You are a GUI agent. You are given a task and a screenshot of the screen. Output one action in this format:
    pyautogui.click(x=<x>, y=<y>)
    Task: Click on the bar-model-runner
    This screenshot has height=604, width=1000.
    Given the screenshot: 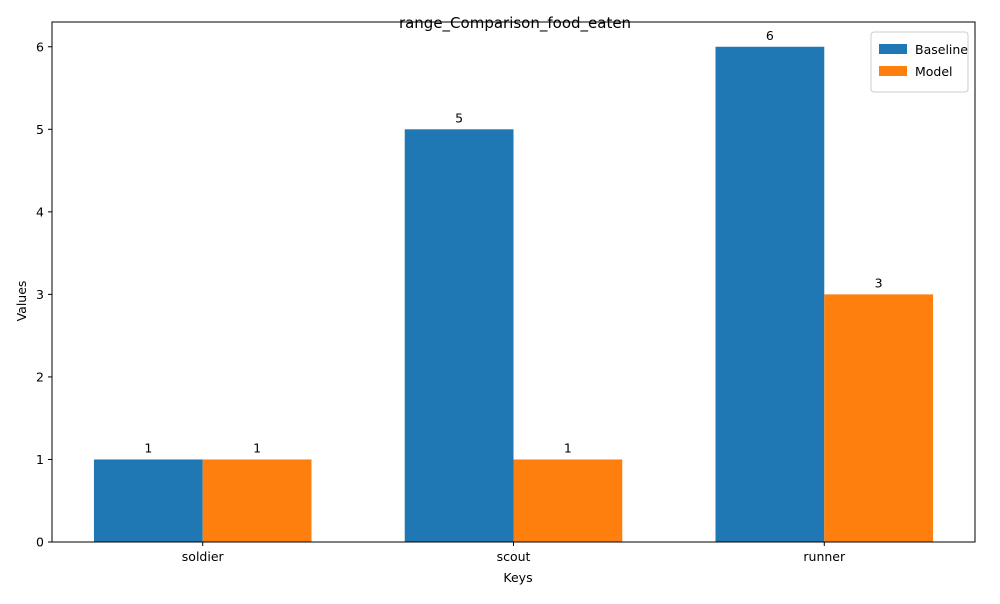 What is the action you would take?
    pyautogui.click(x=879, y=418)
    